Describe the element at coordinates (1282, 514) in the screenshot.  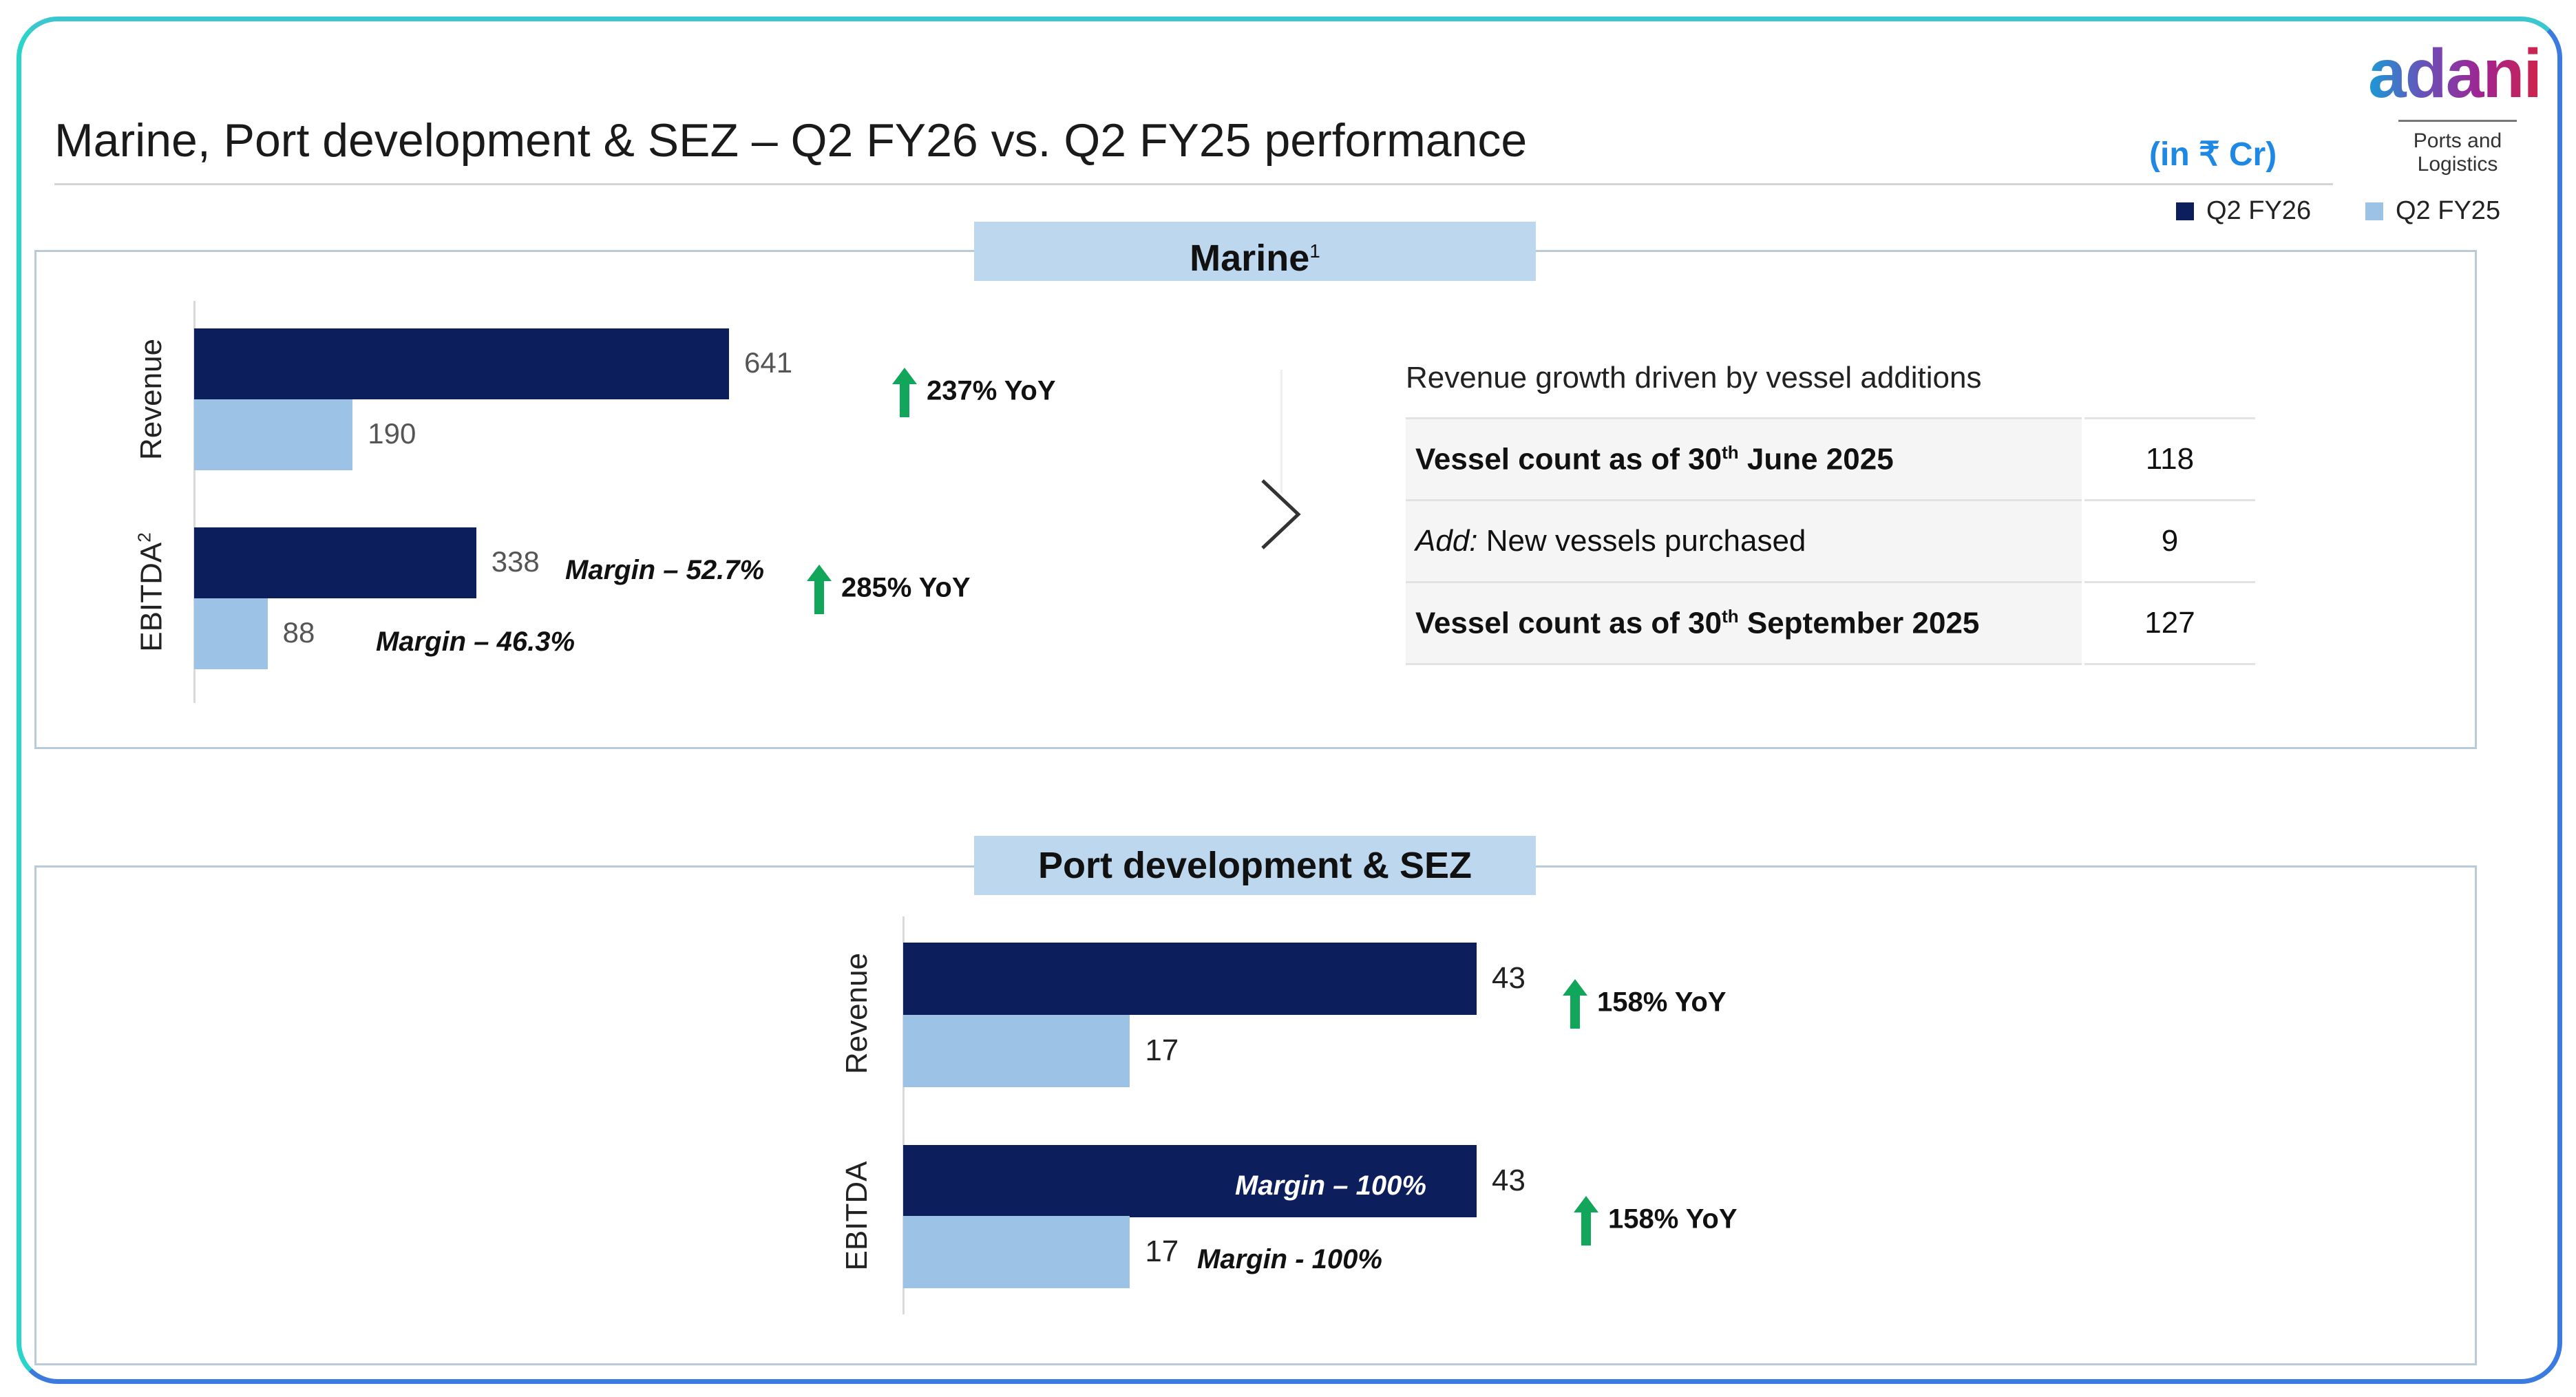
I see `chevron-right-icon` at that location.